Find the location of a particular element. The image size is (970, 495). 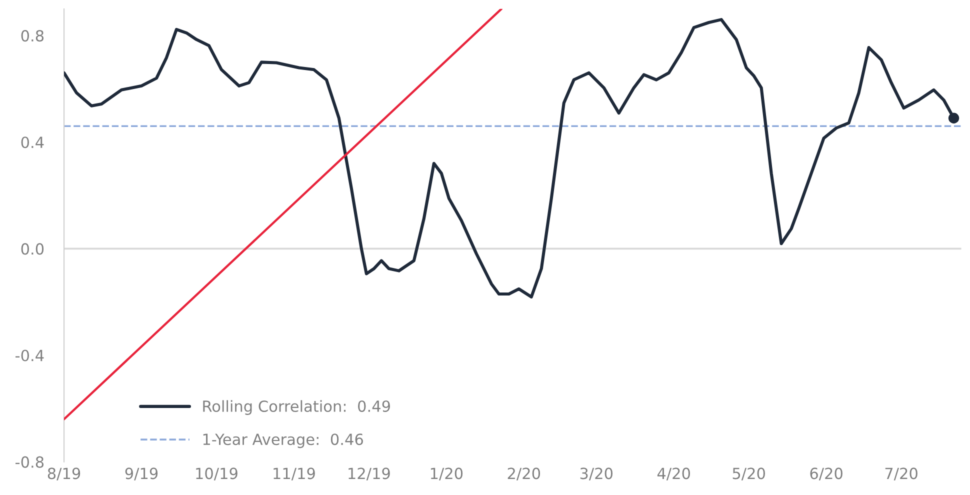

x-tick-label: 10/19 is located at coordinates (217, 474).